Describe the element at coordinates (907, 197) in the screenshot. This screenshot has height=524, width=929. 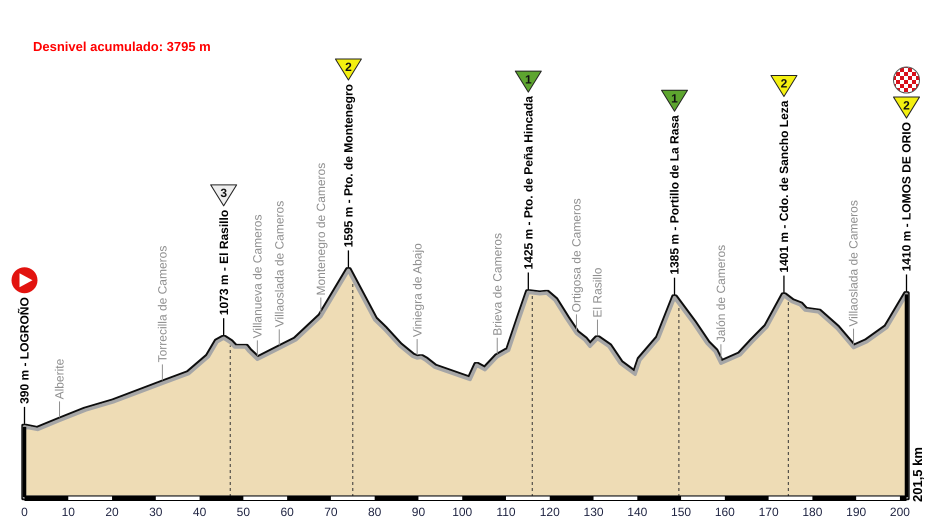
I see `data-label: 1410 m - LOMOS DE ORIO` at that location.